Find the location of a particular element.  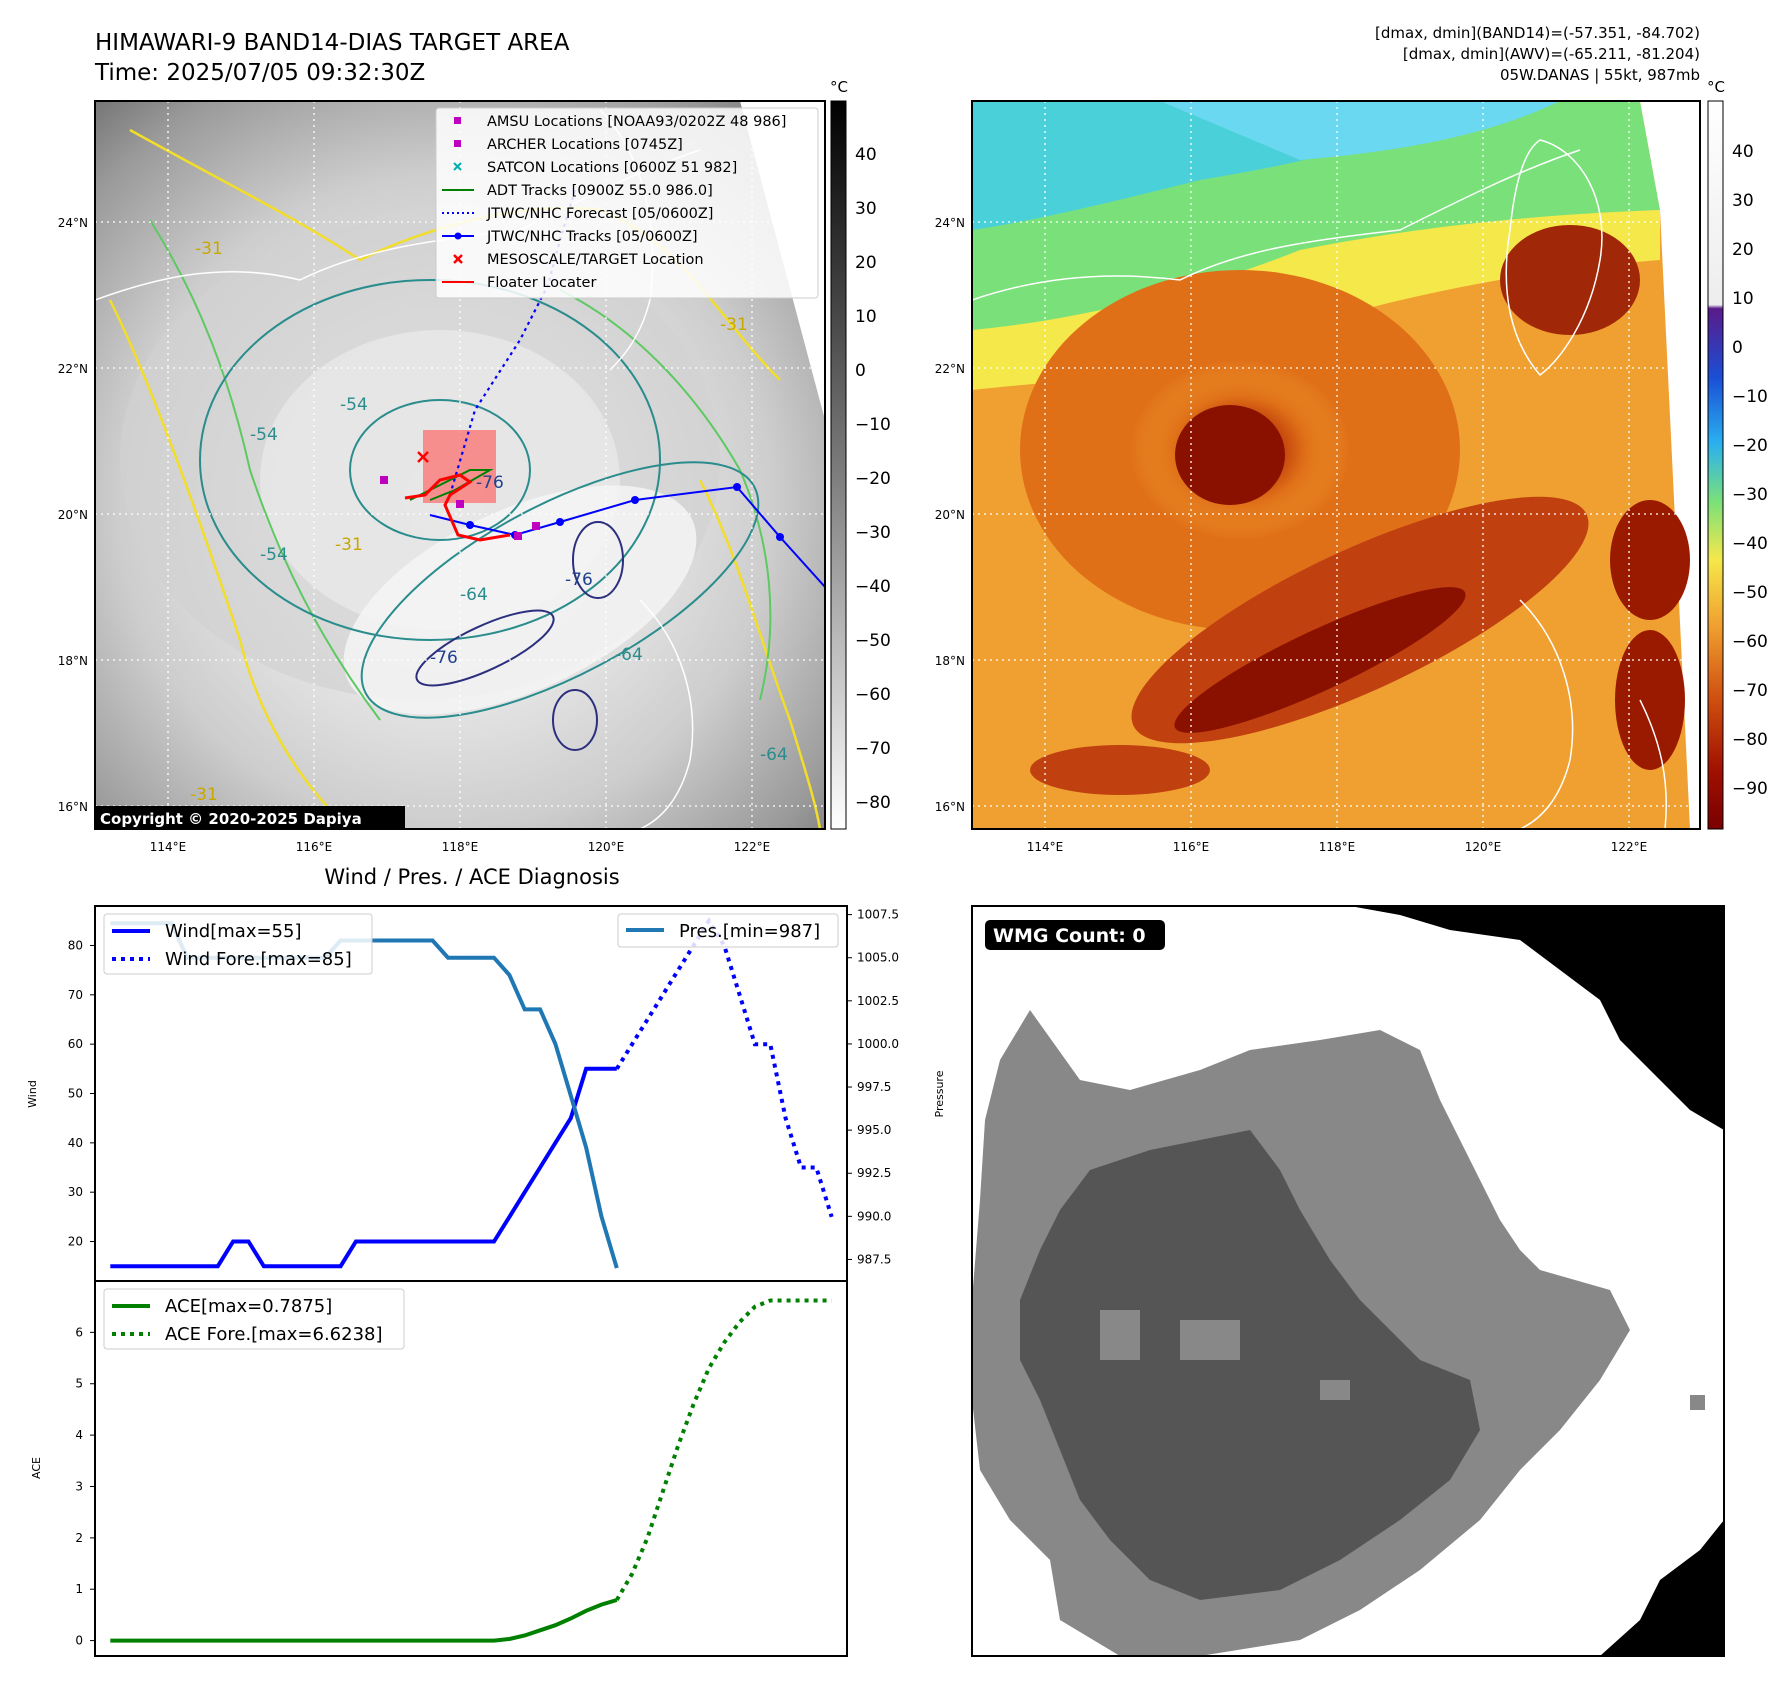

pressure-axis-label: Pressure is located at coordinates (939, 1093).